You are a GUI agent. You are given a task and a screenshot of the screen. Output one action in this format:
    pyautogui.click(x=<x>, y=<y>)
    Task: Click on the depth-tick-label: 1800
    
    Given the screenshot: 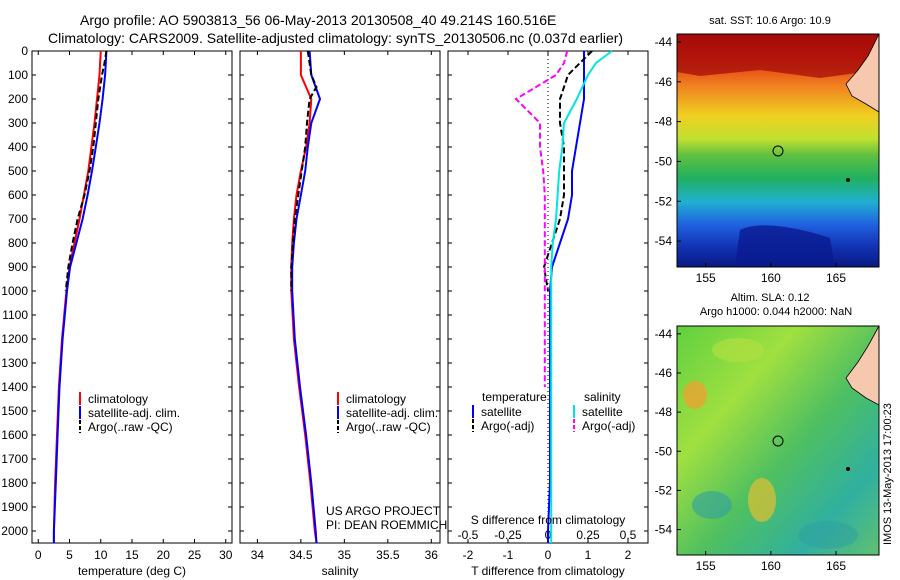 What is the action you would take?
    pyautogui.click(x=14, y=483)
    